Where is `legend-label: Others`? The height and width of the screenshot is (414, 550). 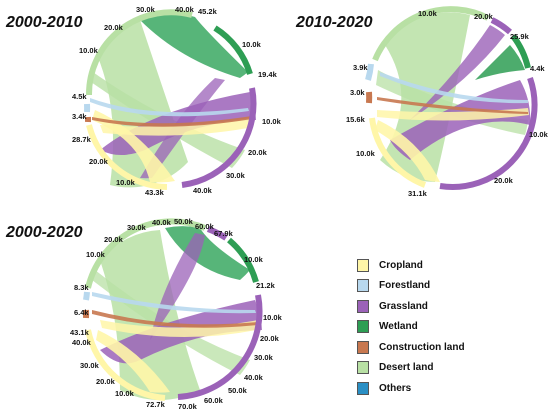 legend-label: Others is located at coordinates (395, 388).